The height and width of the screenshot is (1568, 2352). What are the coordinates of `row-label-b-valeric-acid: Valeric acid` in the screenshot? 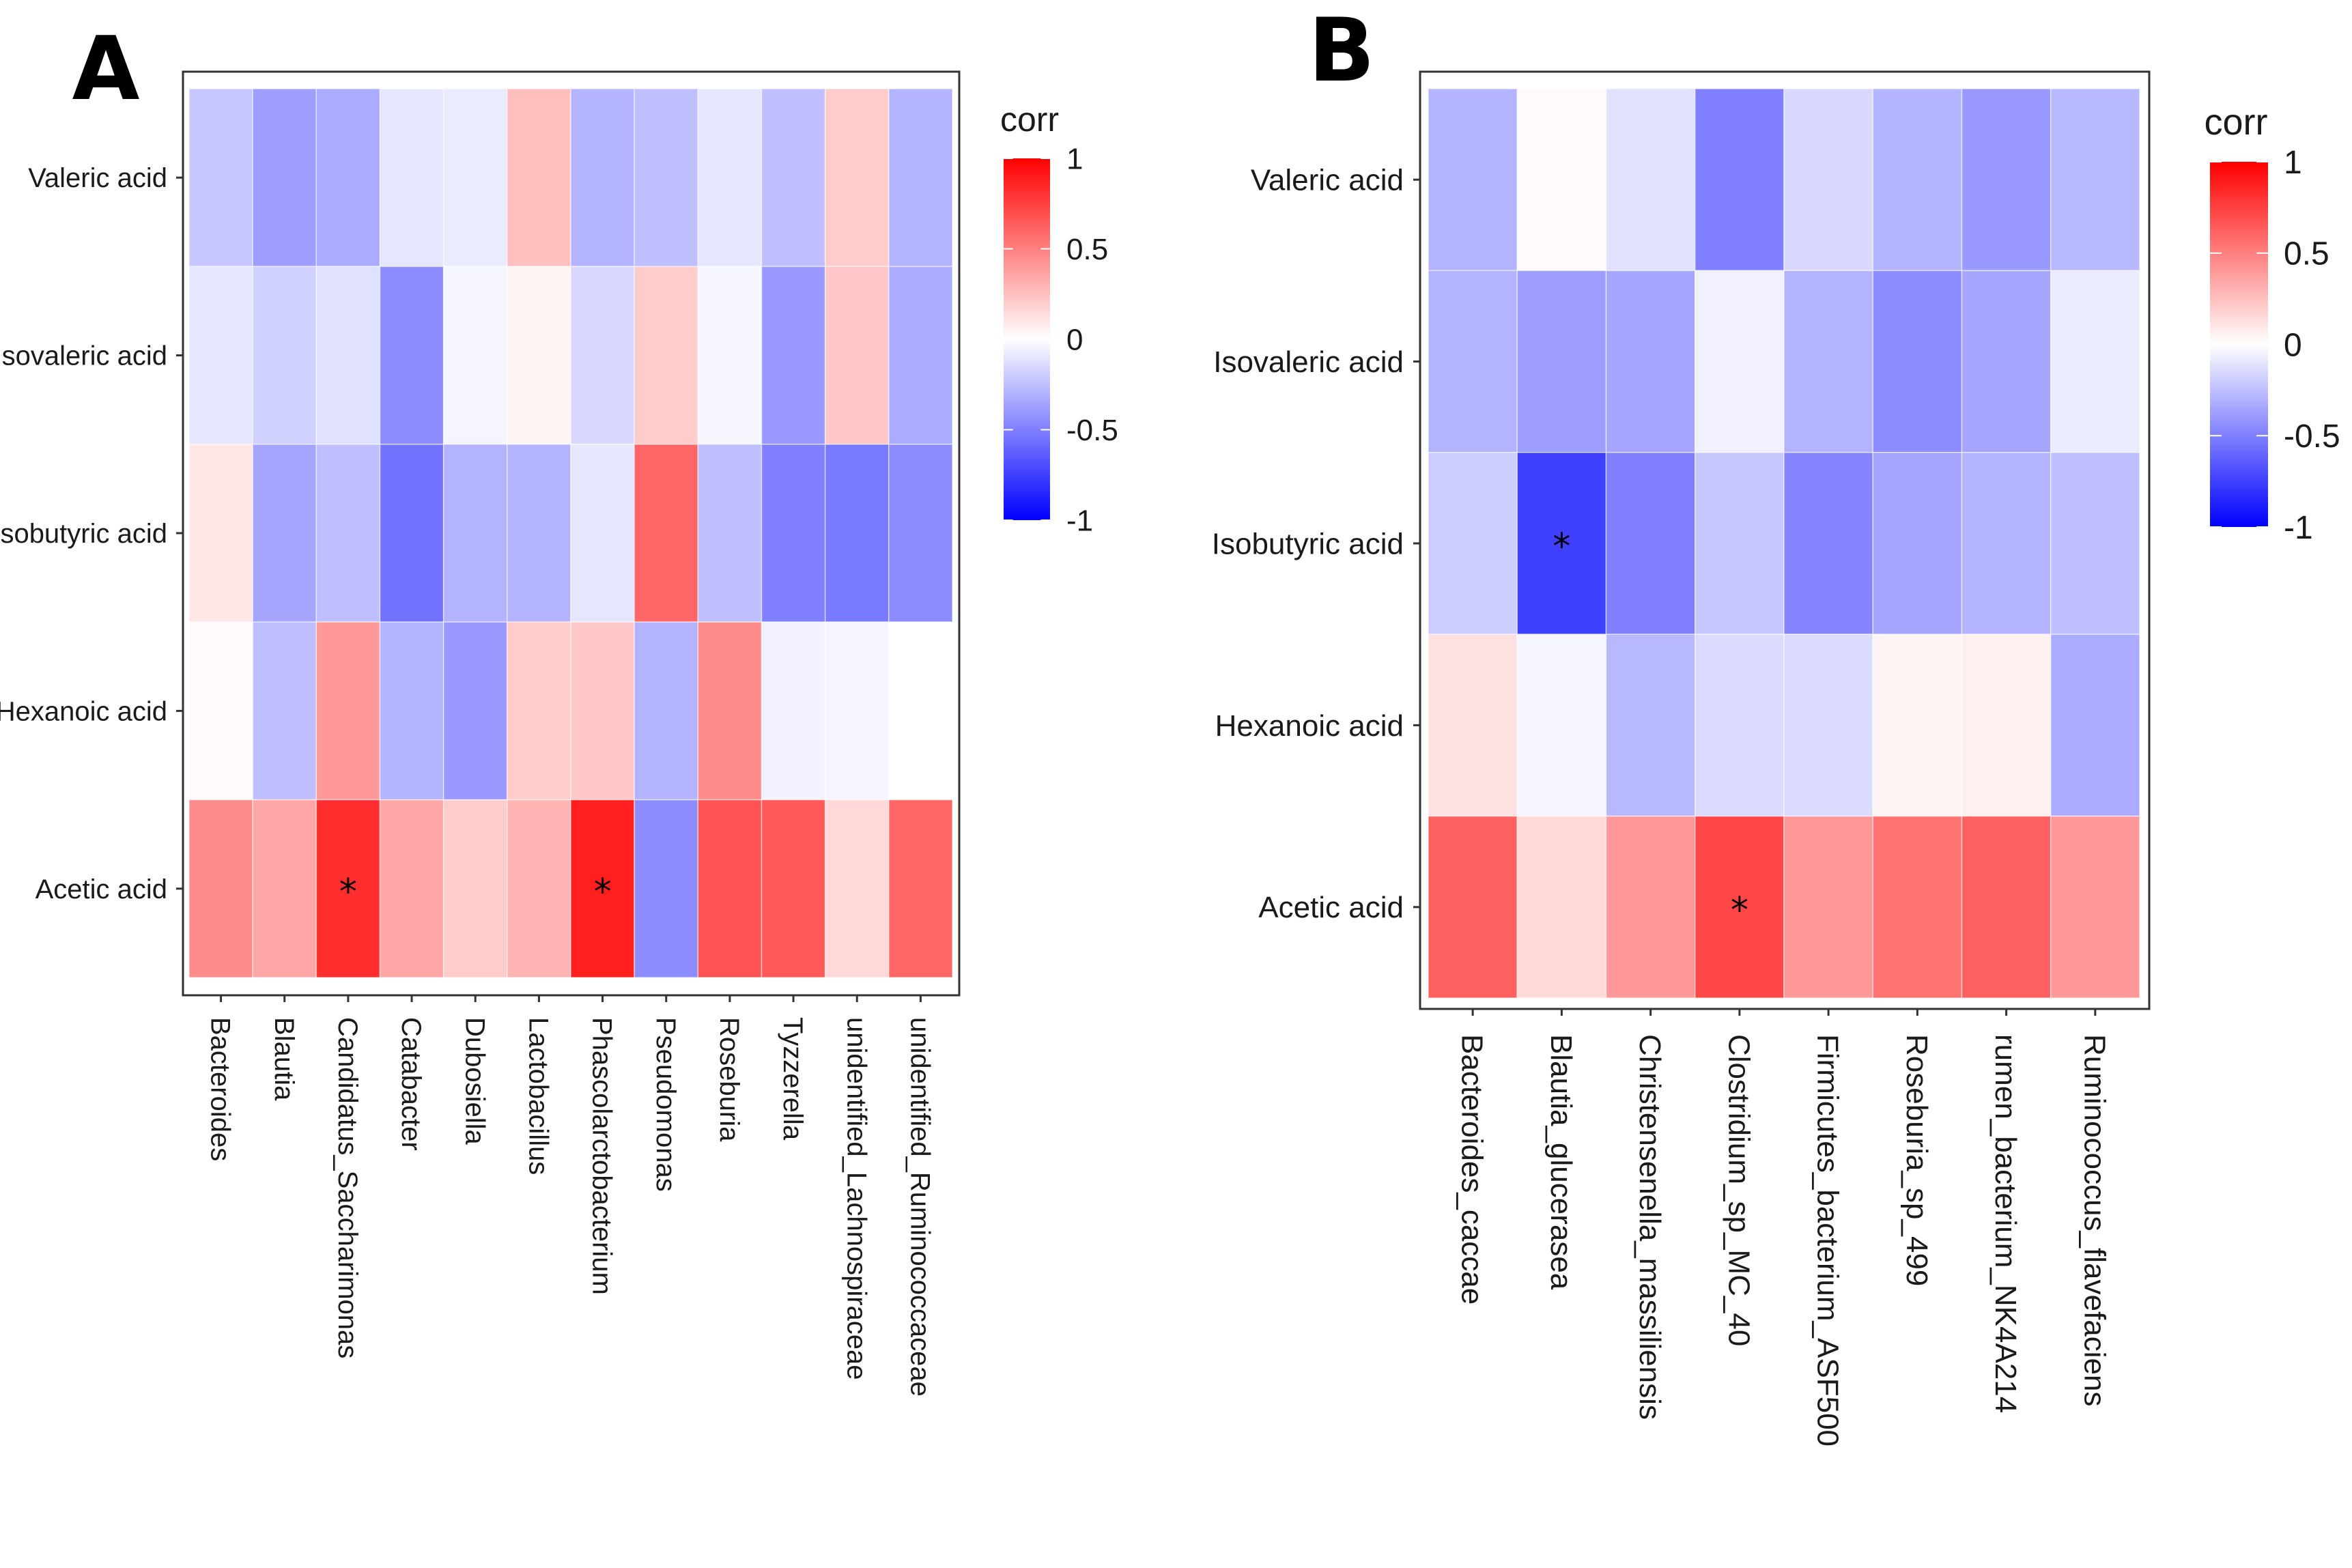 It's located at (1327, 180).